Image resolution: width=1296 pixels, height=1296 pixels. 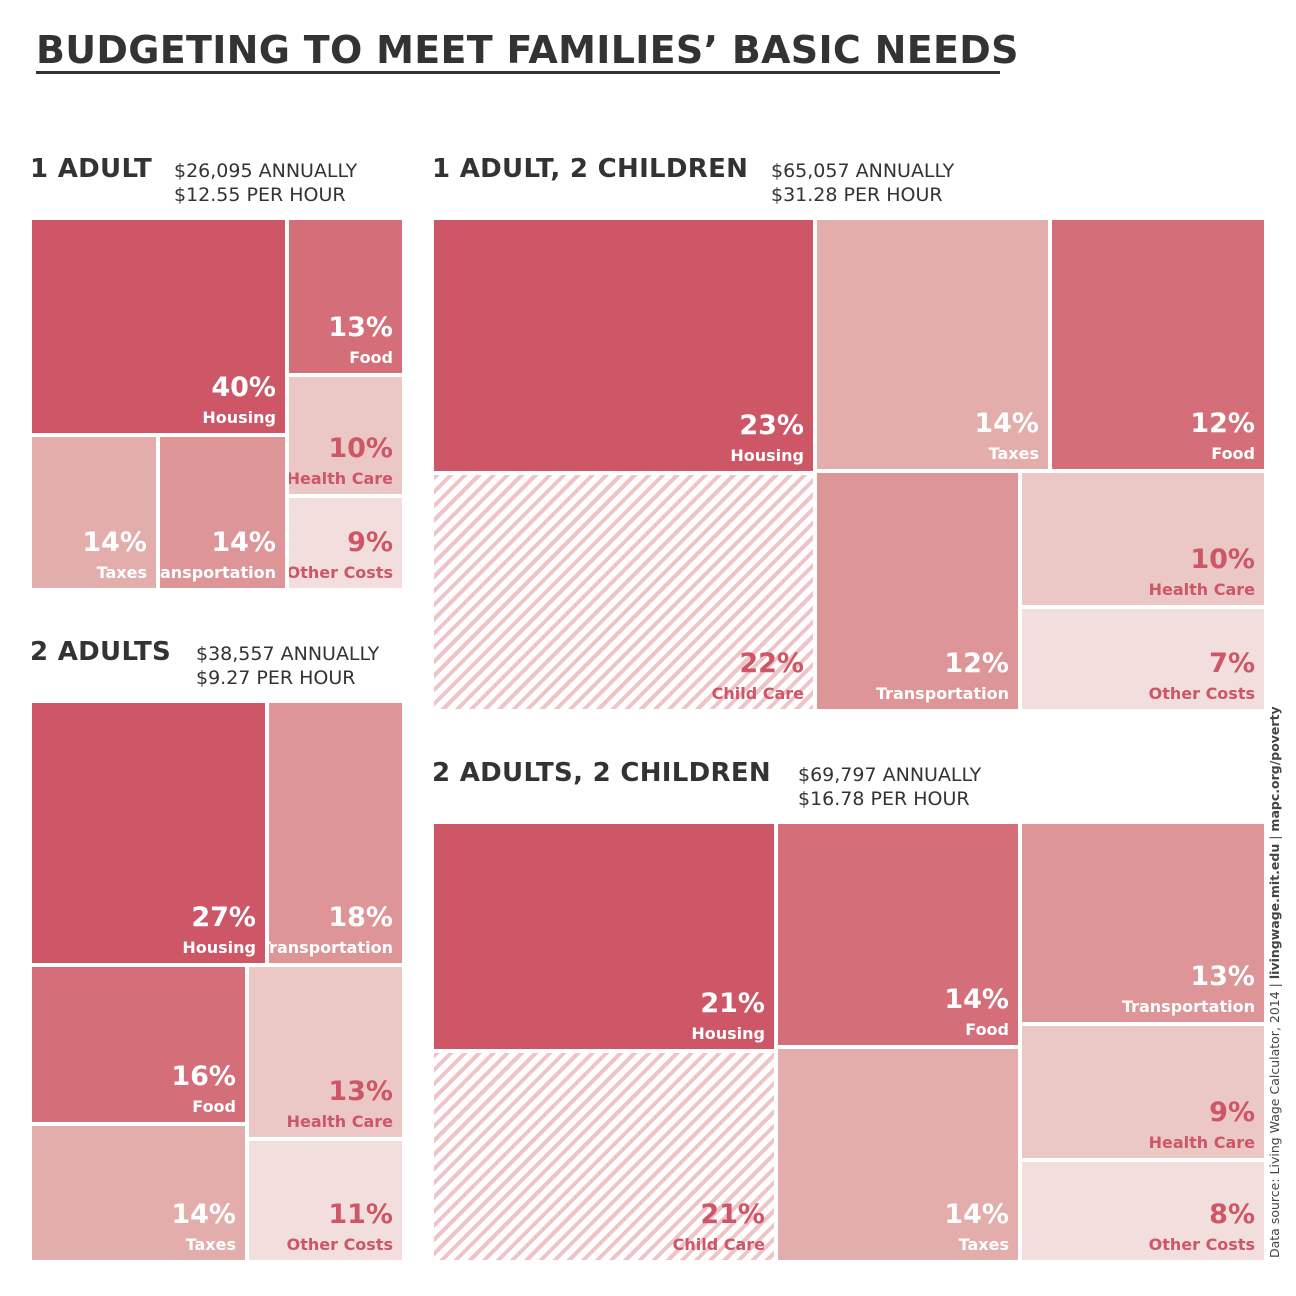 I want to click on treemap-cell-health-care: 9% Health Care, so click(x=1143, y=1092).